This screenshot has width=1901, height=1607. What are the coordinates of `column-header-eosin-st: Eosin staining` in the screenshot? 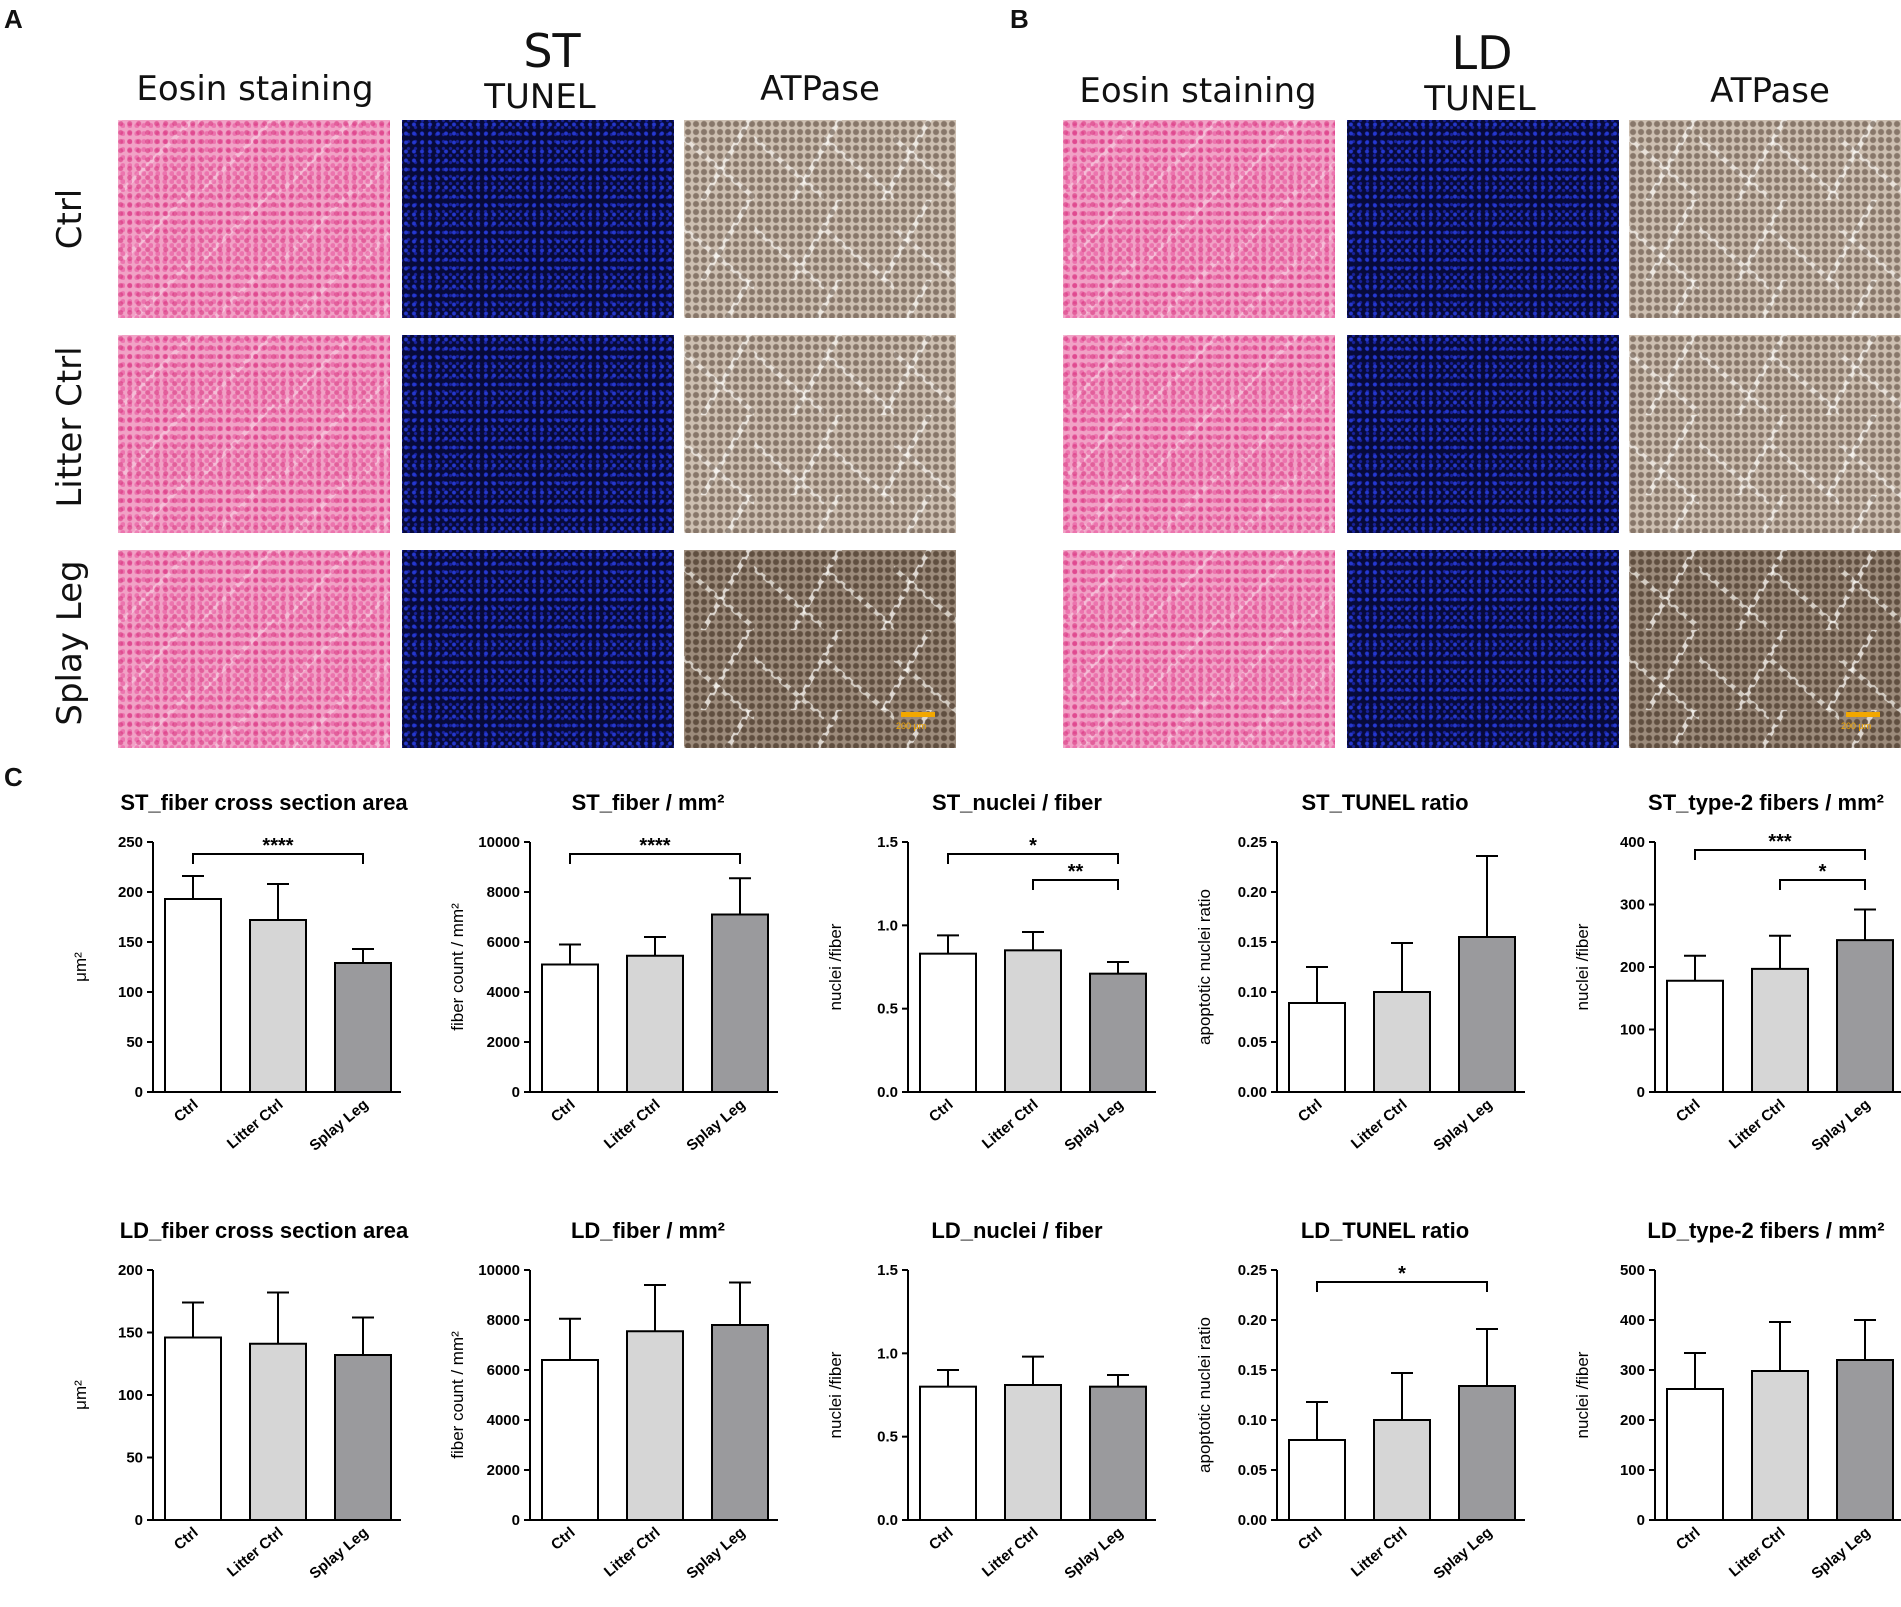 It's located at (255, 89).